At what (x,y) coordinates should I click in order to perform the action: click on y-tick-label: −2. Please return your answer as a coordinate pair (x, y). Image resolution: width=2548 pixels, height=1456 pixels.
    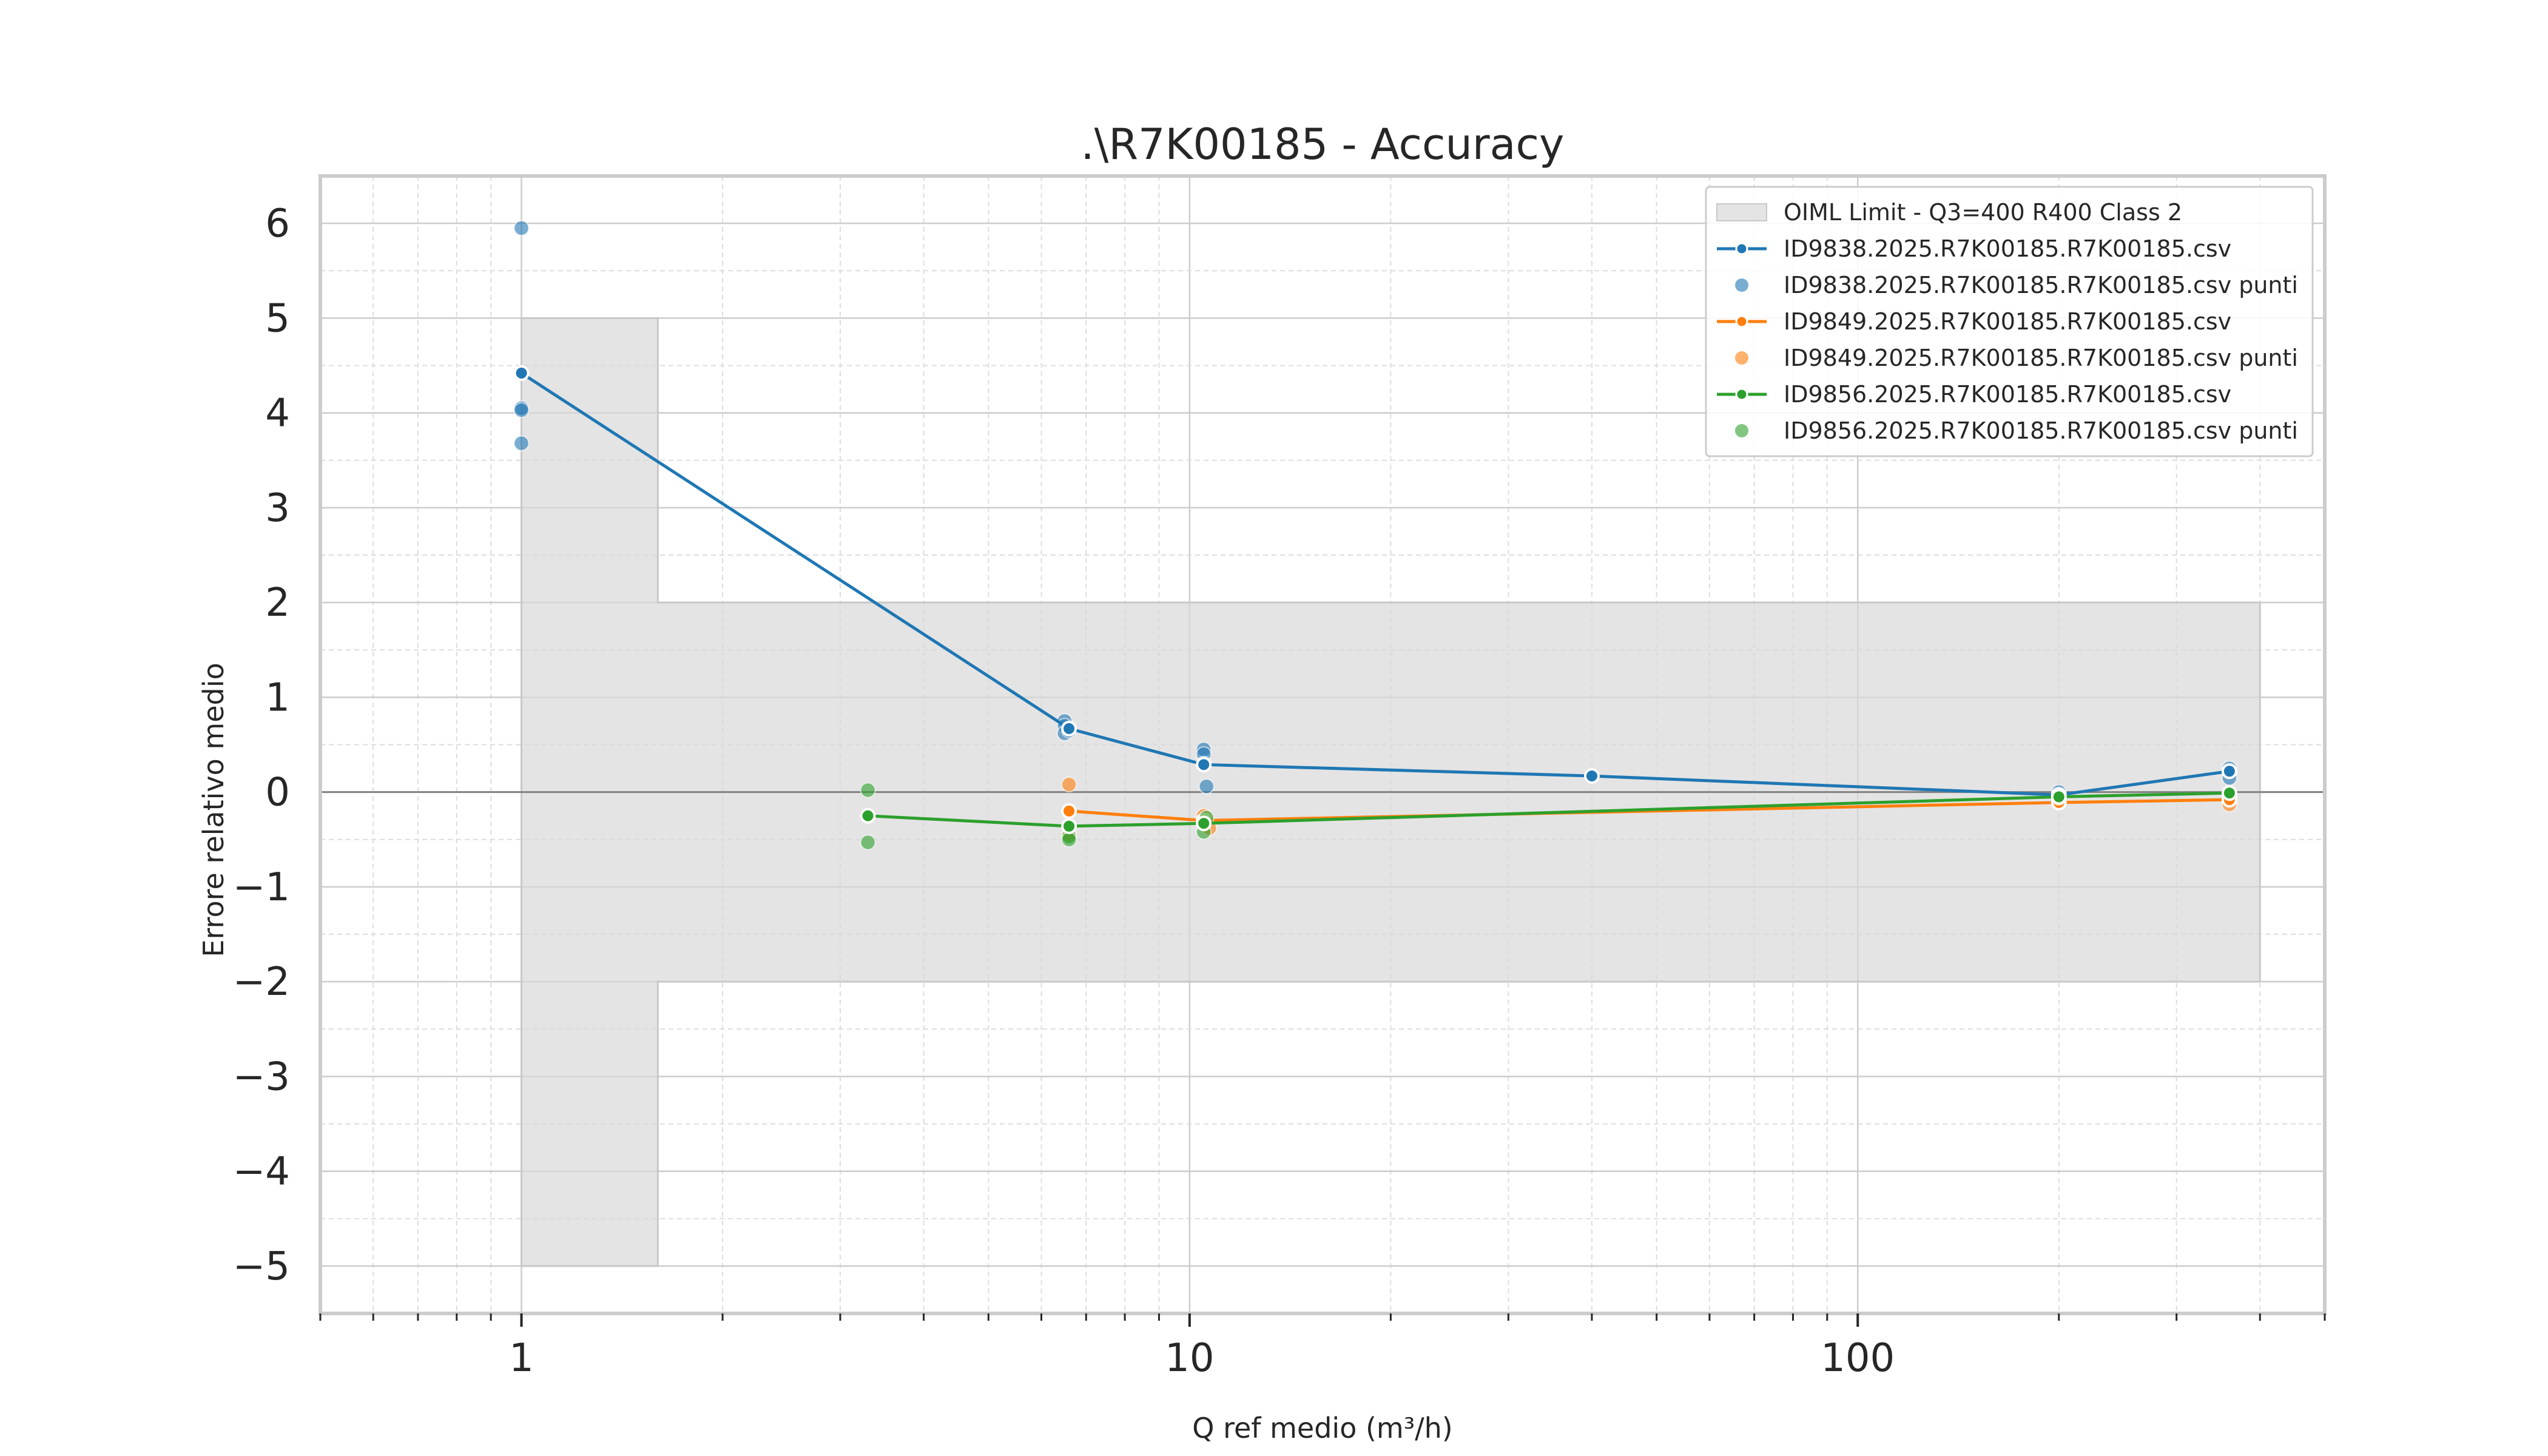
    Looking at the image, I should click on (261, 982).